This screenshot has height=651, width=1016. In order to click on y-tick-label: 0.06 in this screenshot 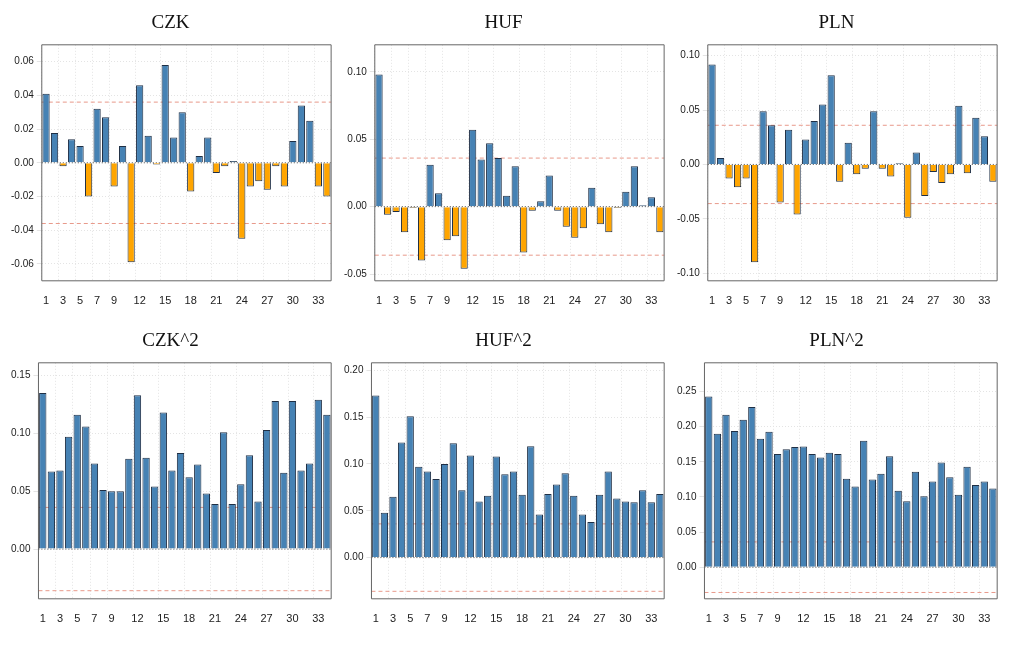, I will do `click(24, 61)`.